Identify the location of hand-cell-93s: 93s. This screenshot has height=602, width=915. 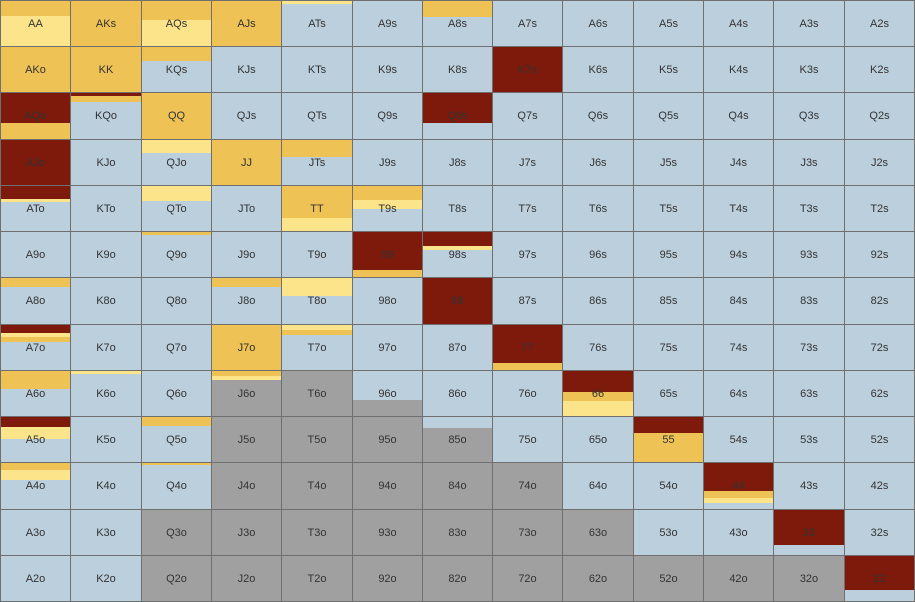
(809, 255).